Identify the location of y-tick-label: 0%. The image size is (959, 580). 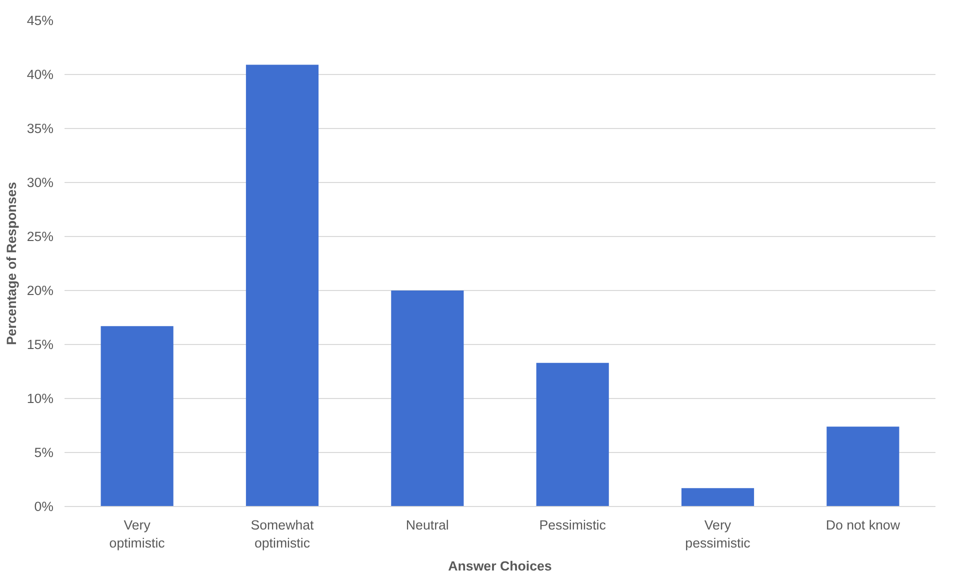
(44, 506).